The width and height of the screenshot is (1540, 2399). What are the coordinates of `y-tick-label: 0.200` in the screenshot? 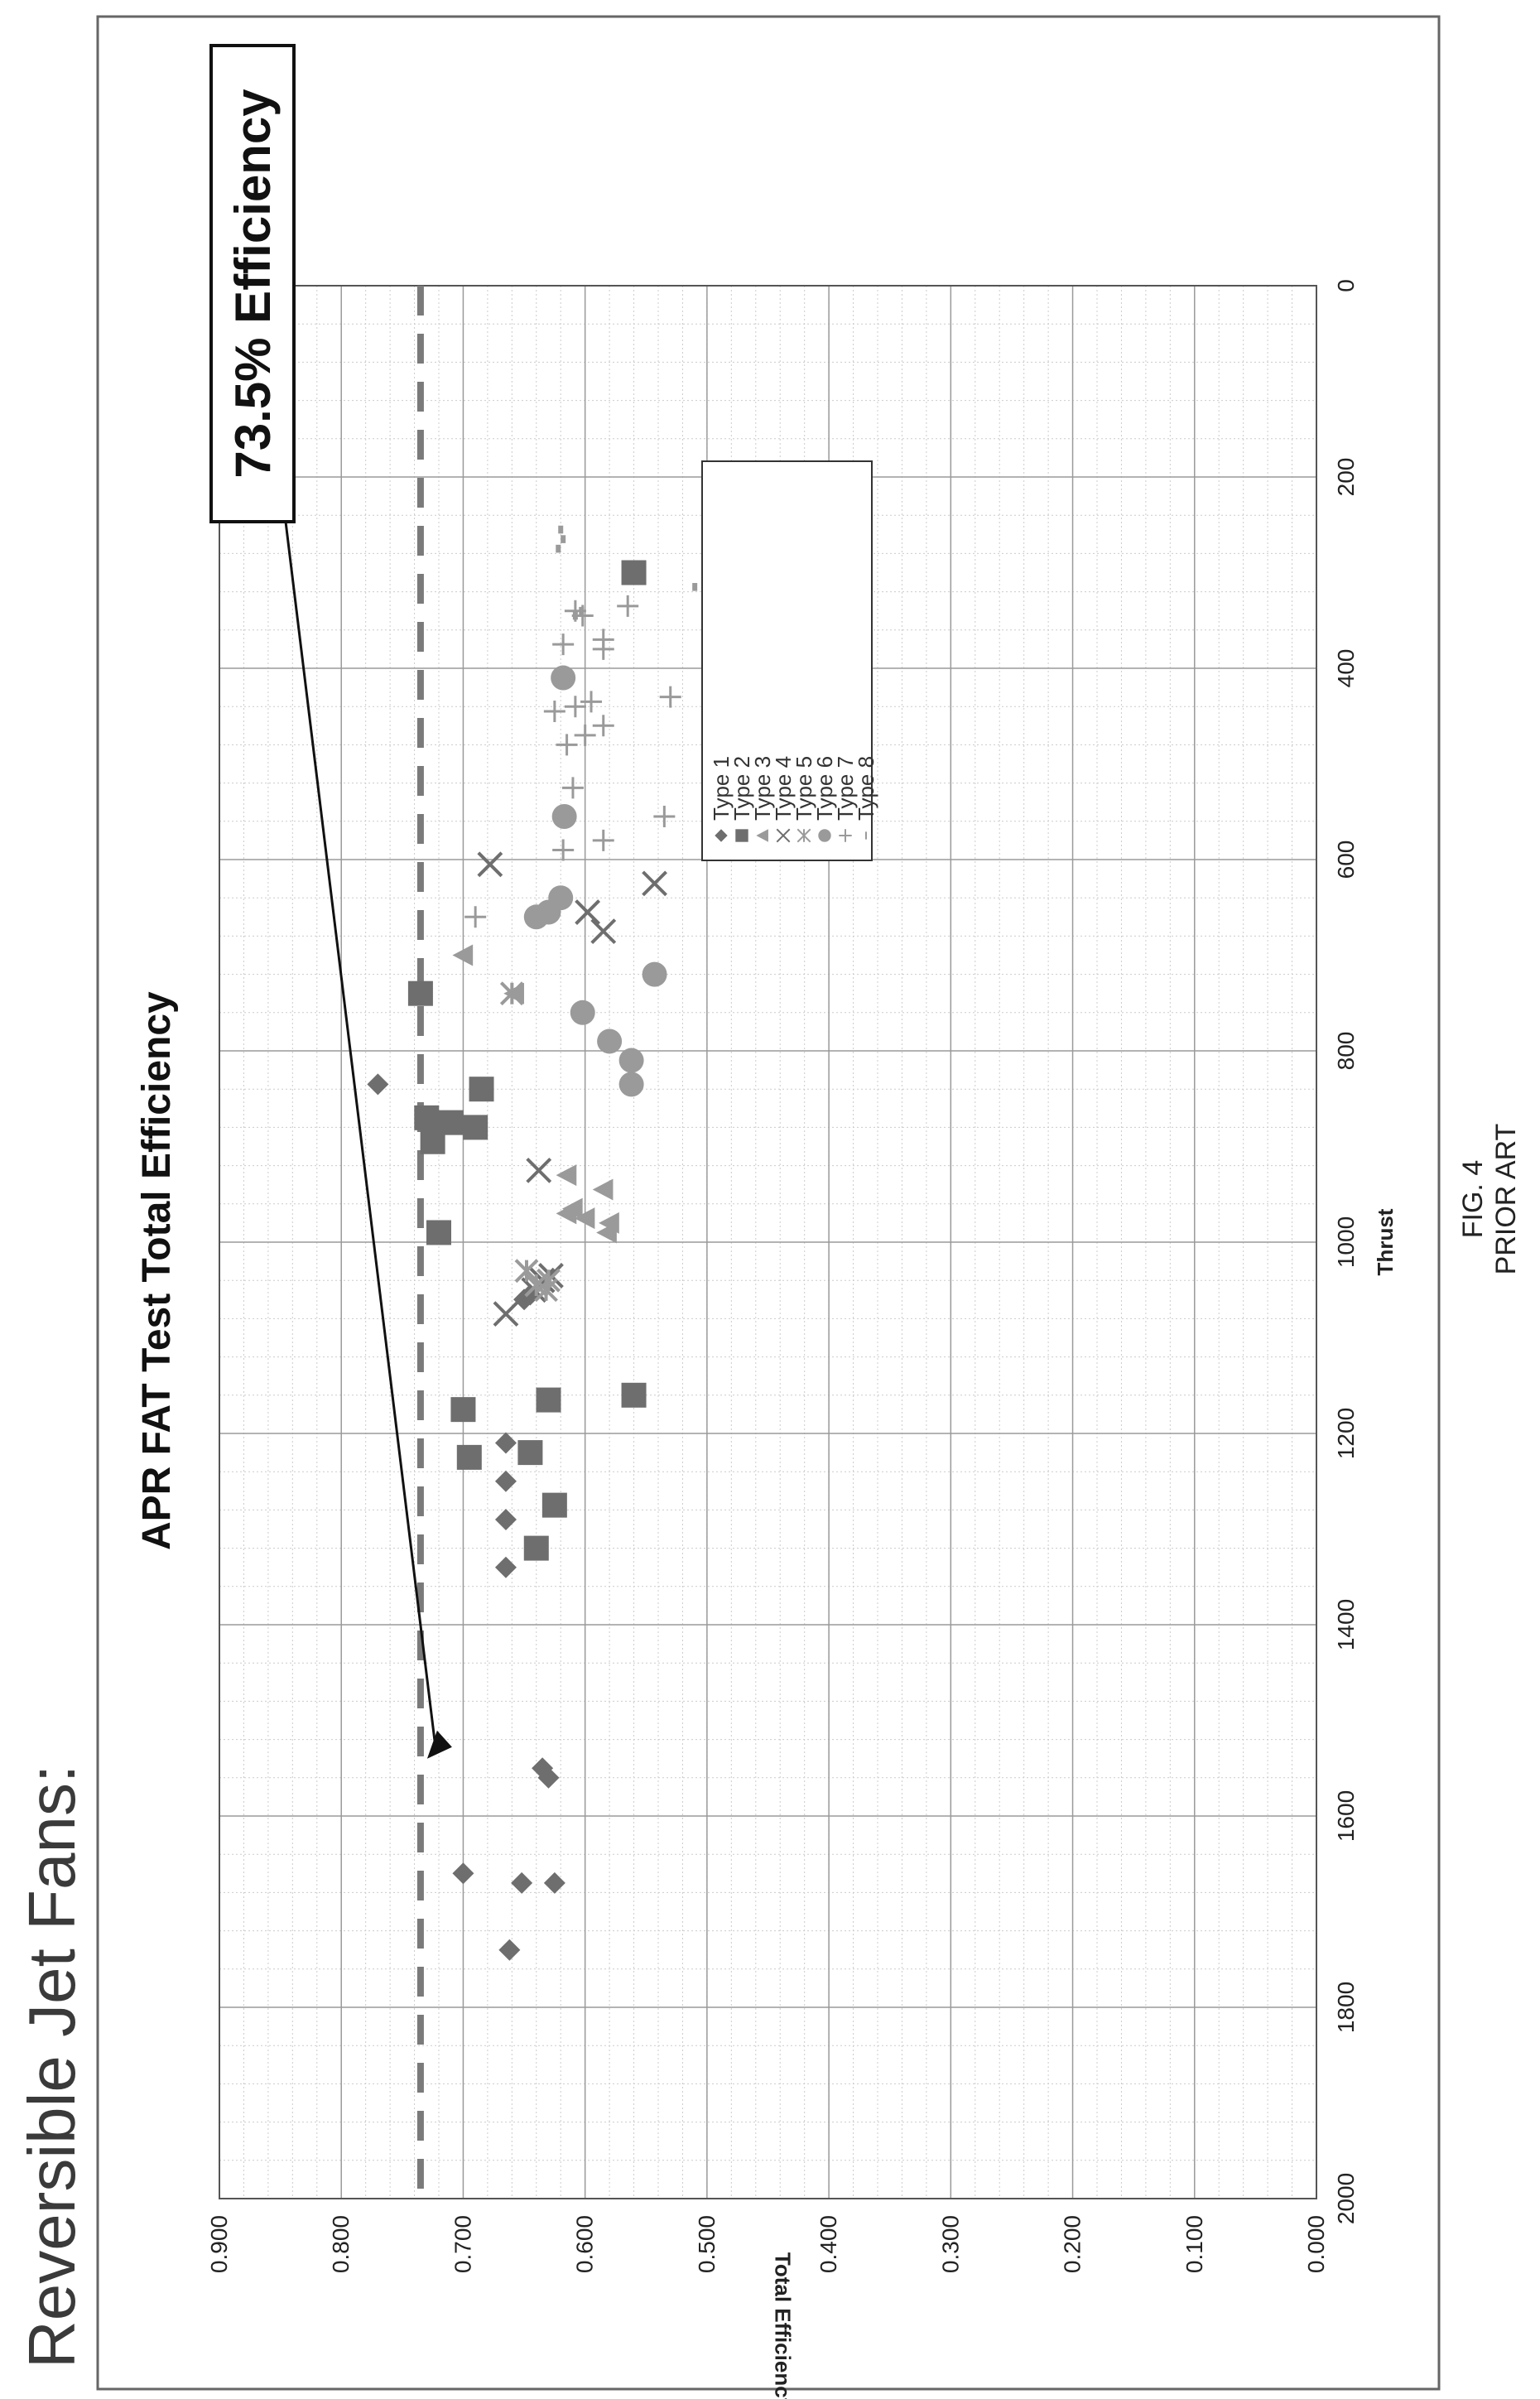 It's located at (1072, 2244).